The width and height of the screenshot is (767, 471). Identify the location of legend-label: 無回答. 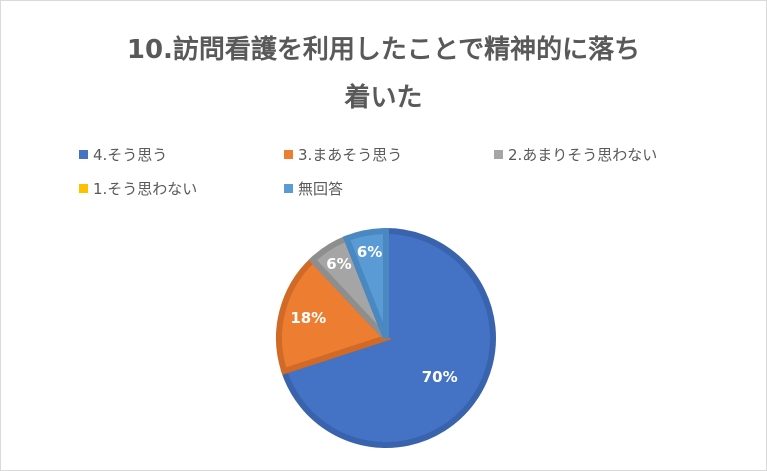
(321, 189).